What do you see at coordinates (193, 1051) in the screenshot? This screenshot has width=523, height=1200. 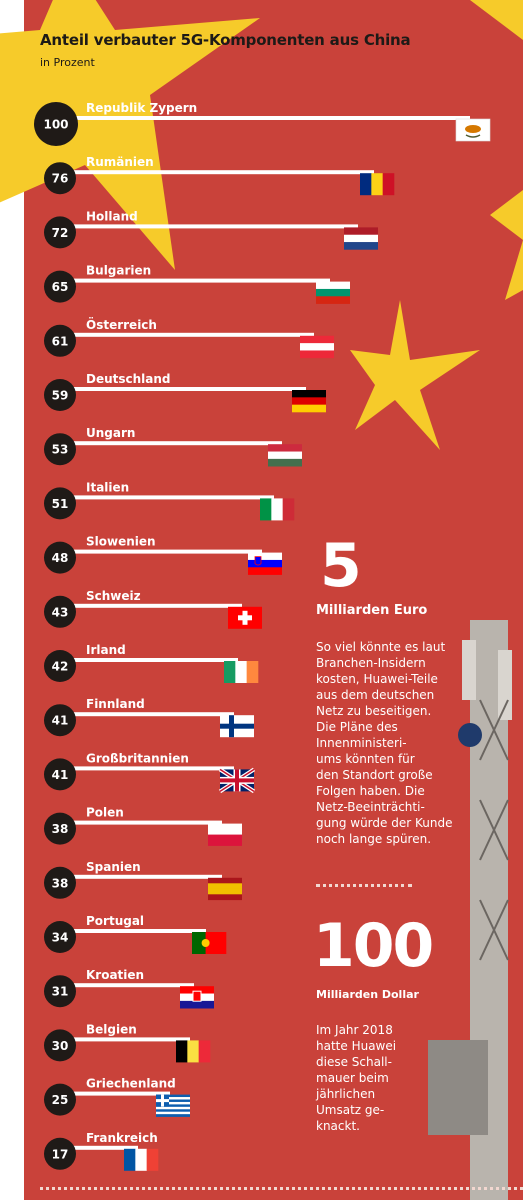 I see `belgium-flag-icon` at bounding box center [193, 1051].